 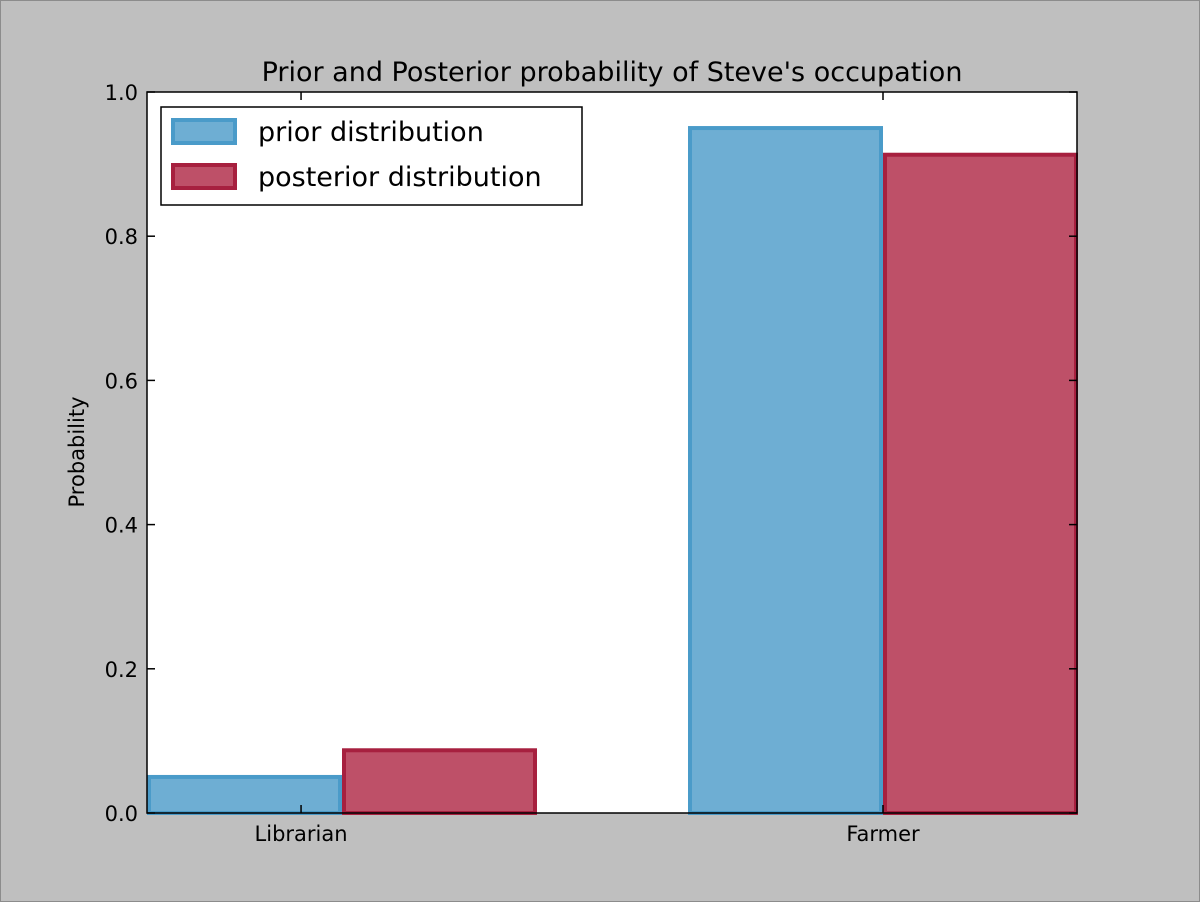 I want to click on legend-label-prior: prior distribution, so click(x=371, y=132).